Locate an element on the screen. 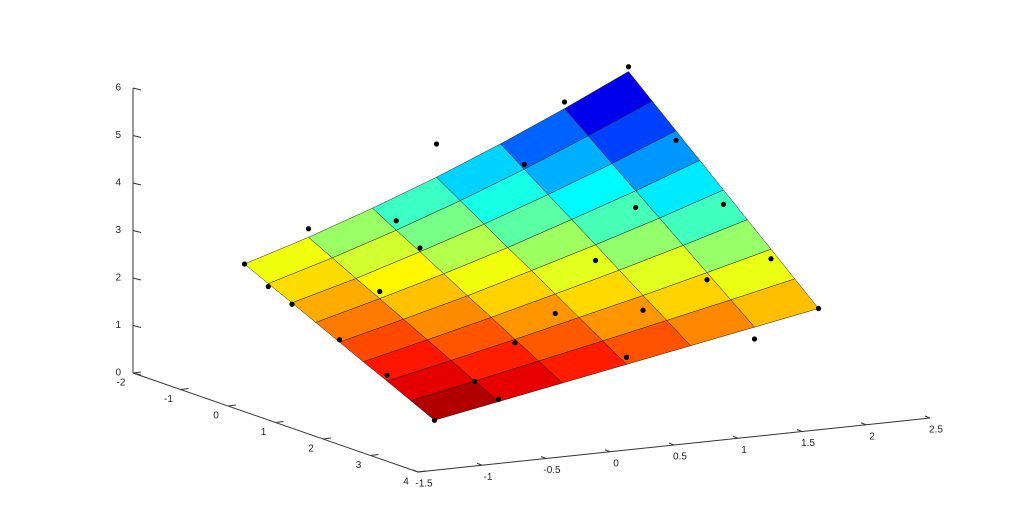  x-tick-label: 1.5 is located at coordinates (808, 443).